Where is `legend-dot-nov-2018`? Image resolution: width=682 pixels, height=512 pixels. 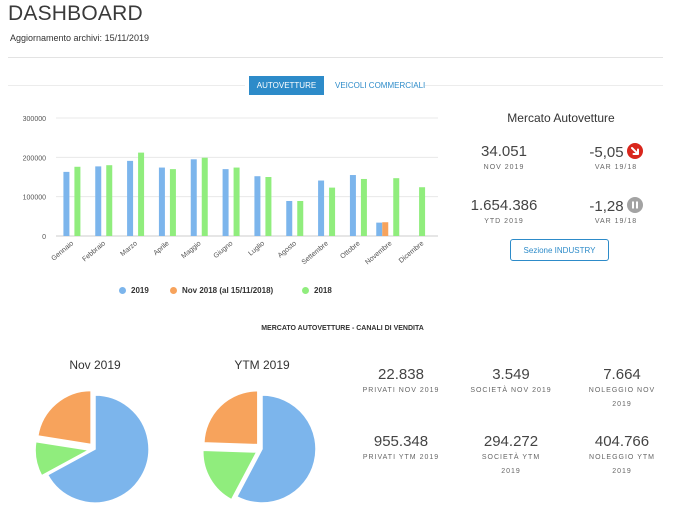
legend-dot-nov-2018 is located at coordinates (173, 290).